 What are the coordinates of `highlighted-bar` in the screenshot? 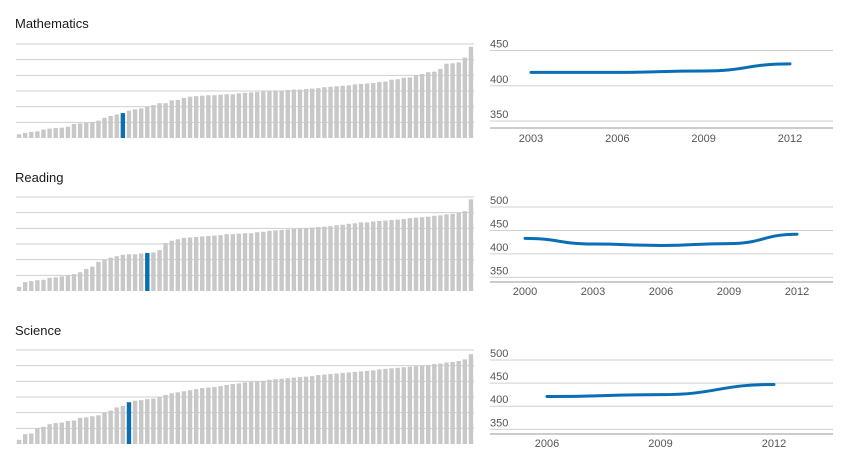 It's located at (147, 271).